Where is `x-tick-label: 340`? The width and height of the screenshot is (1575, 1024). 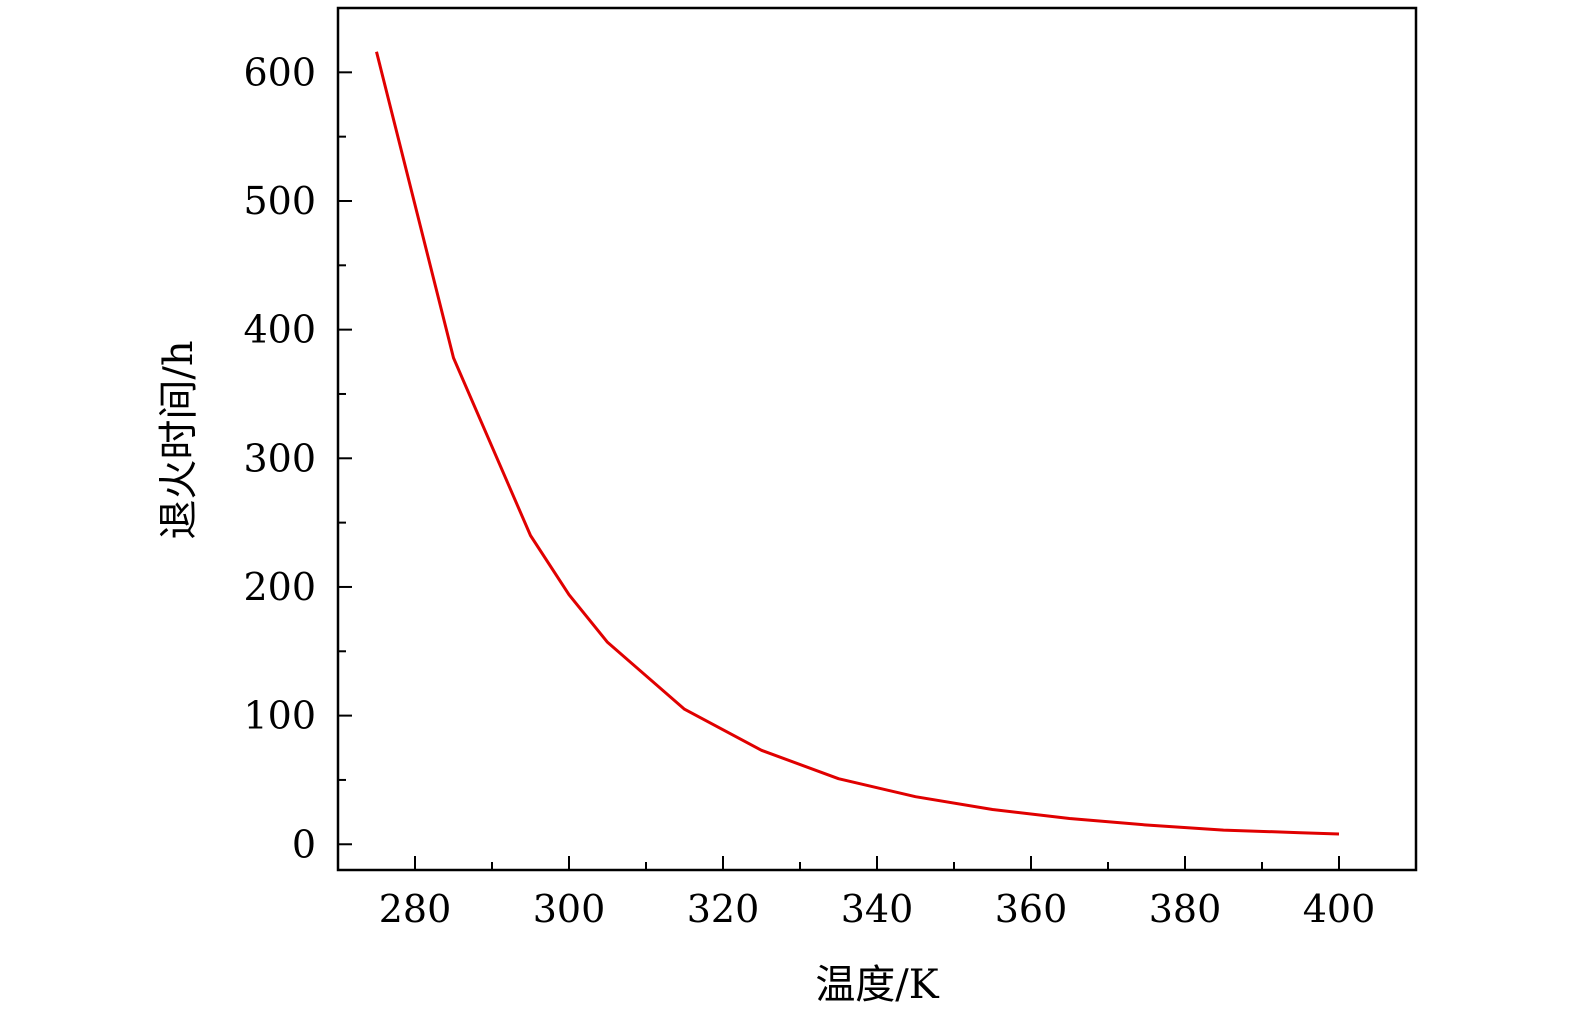
x-tick-label: 340 is located at coordinates (877, 909).